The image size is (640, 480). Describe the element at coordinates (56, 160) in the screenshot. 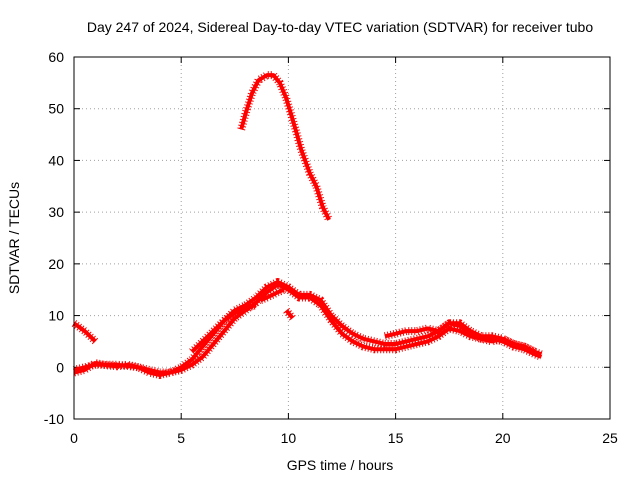

I see `y-tick-label: 40` at that location.